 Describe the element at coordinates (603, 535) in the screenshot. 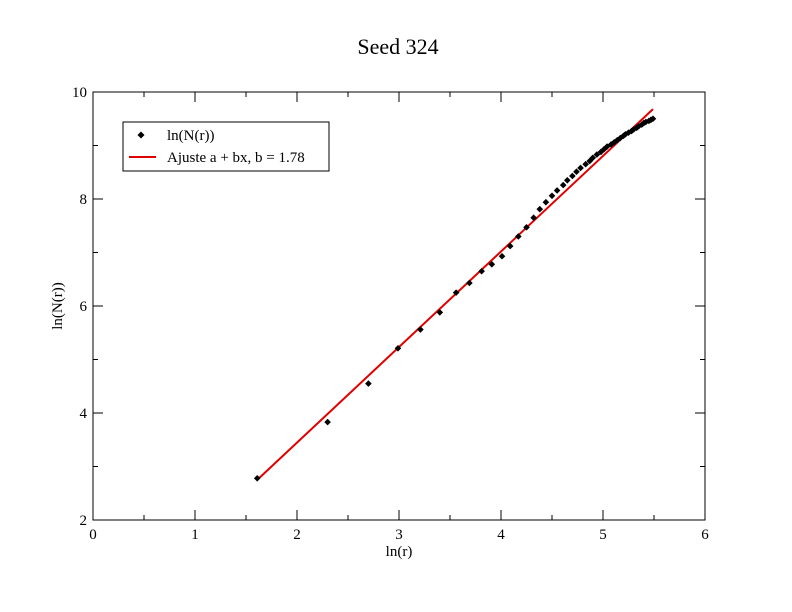

I see `x-tick-label: 5` at that location.